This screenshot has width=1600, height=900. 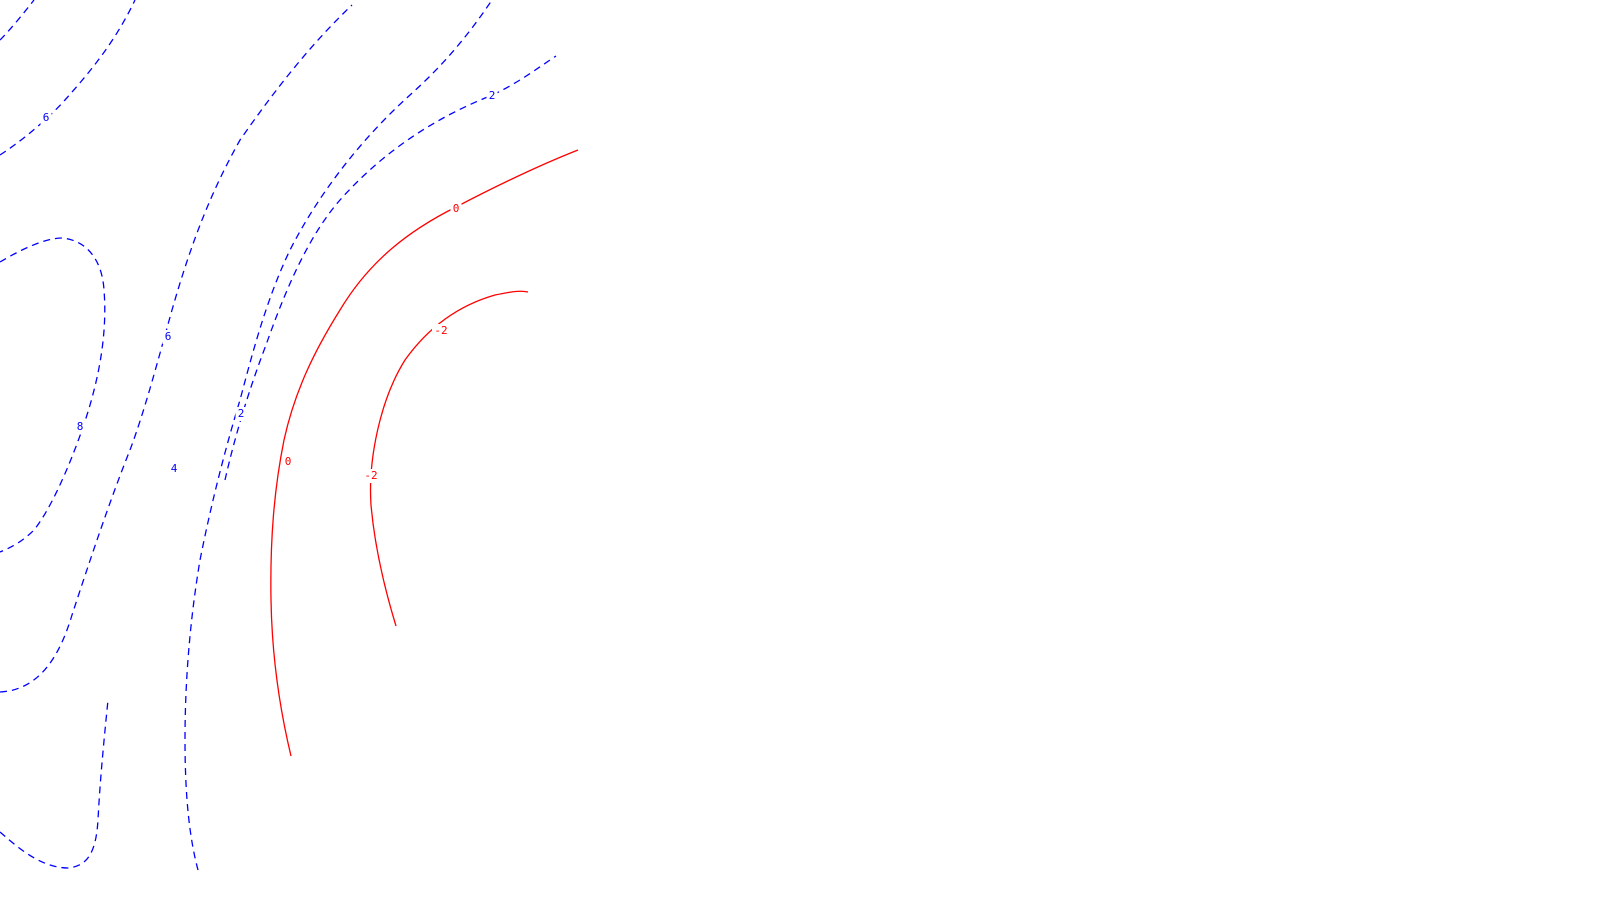 What do you see at coordinates (449, 458) in the screenshot?
I see `contour-level-neg2-line` at bounding box center [449, 458].